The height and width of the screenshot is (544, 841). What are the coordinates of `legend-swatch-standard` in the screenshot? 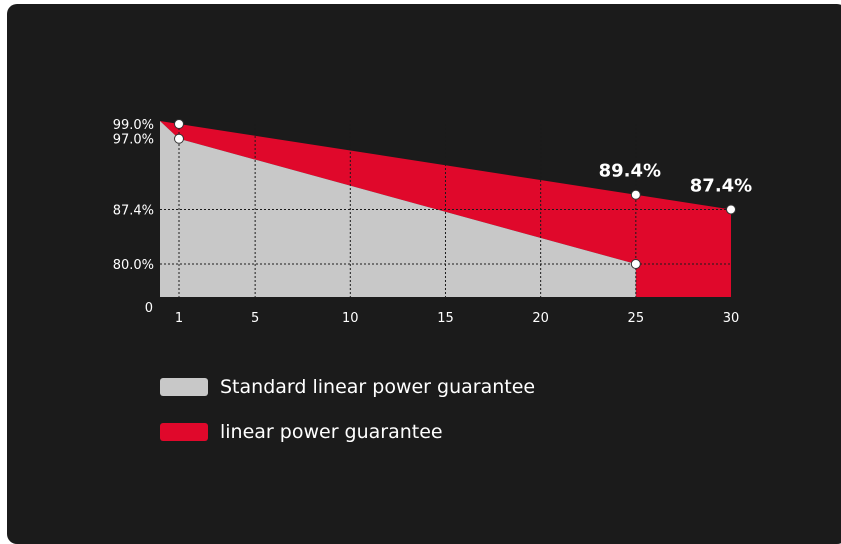 It's located at (184, 387).